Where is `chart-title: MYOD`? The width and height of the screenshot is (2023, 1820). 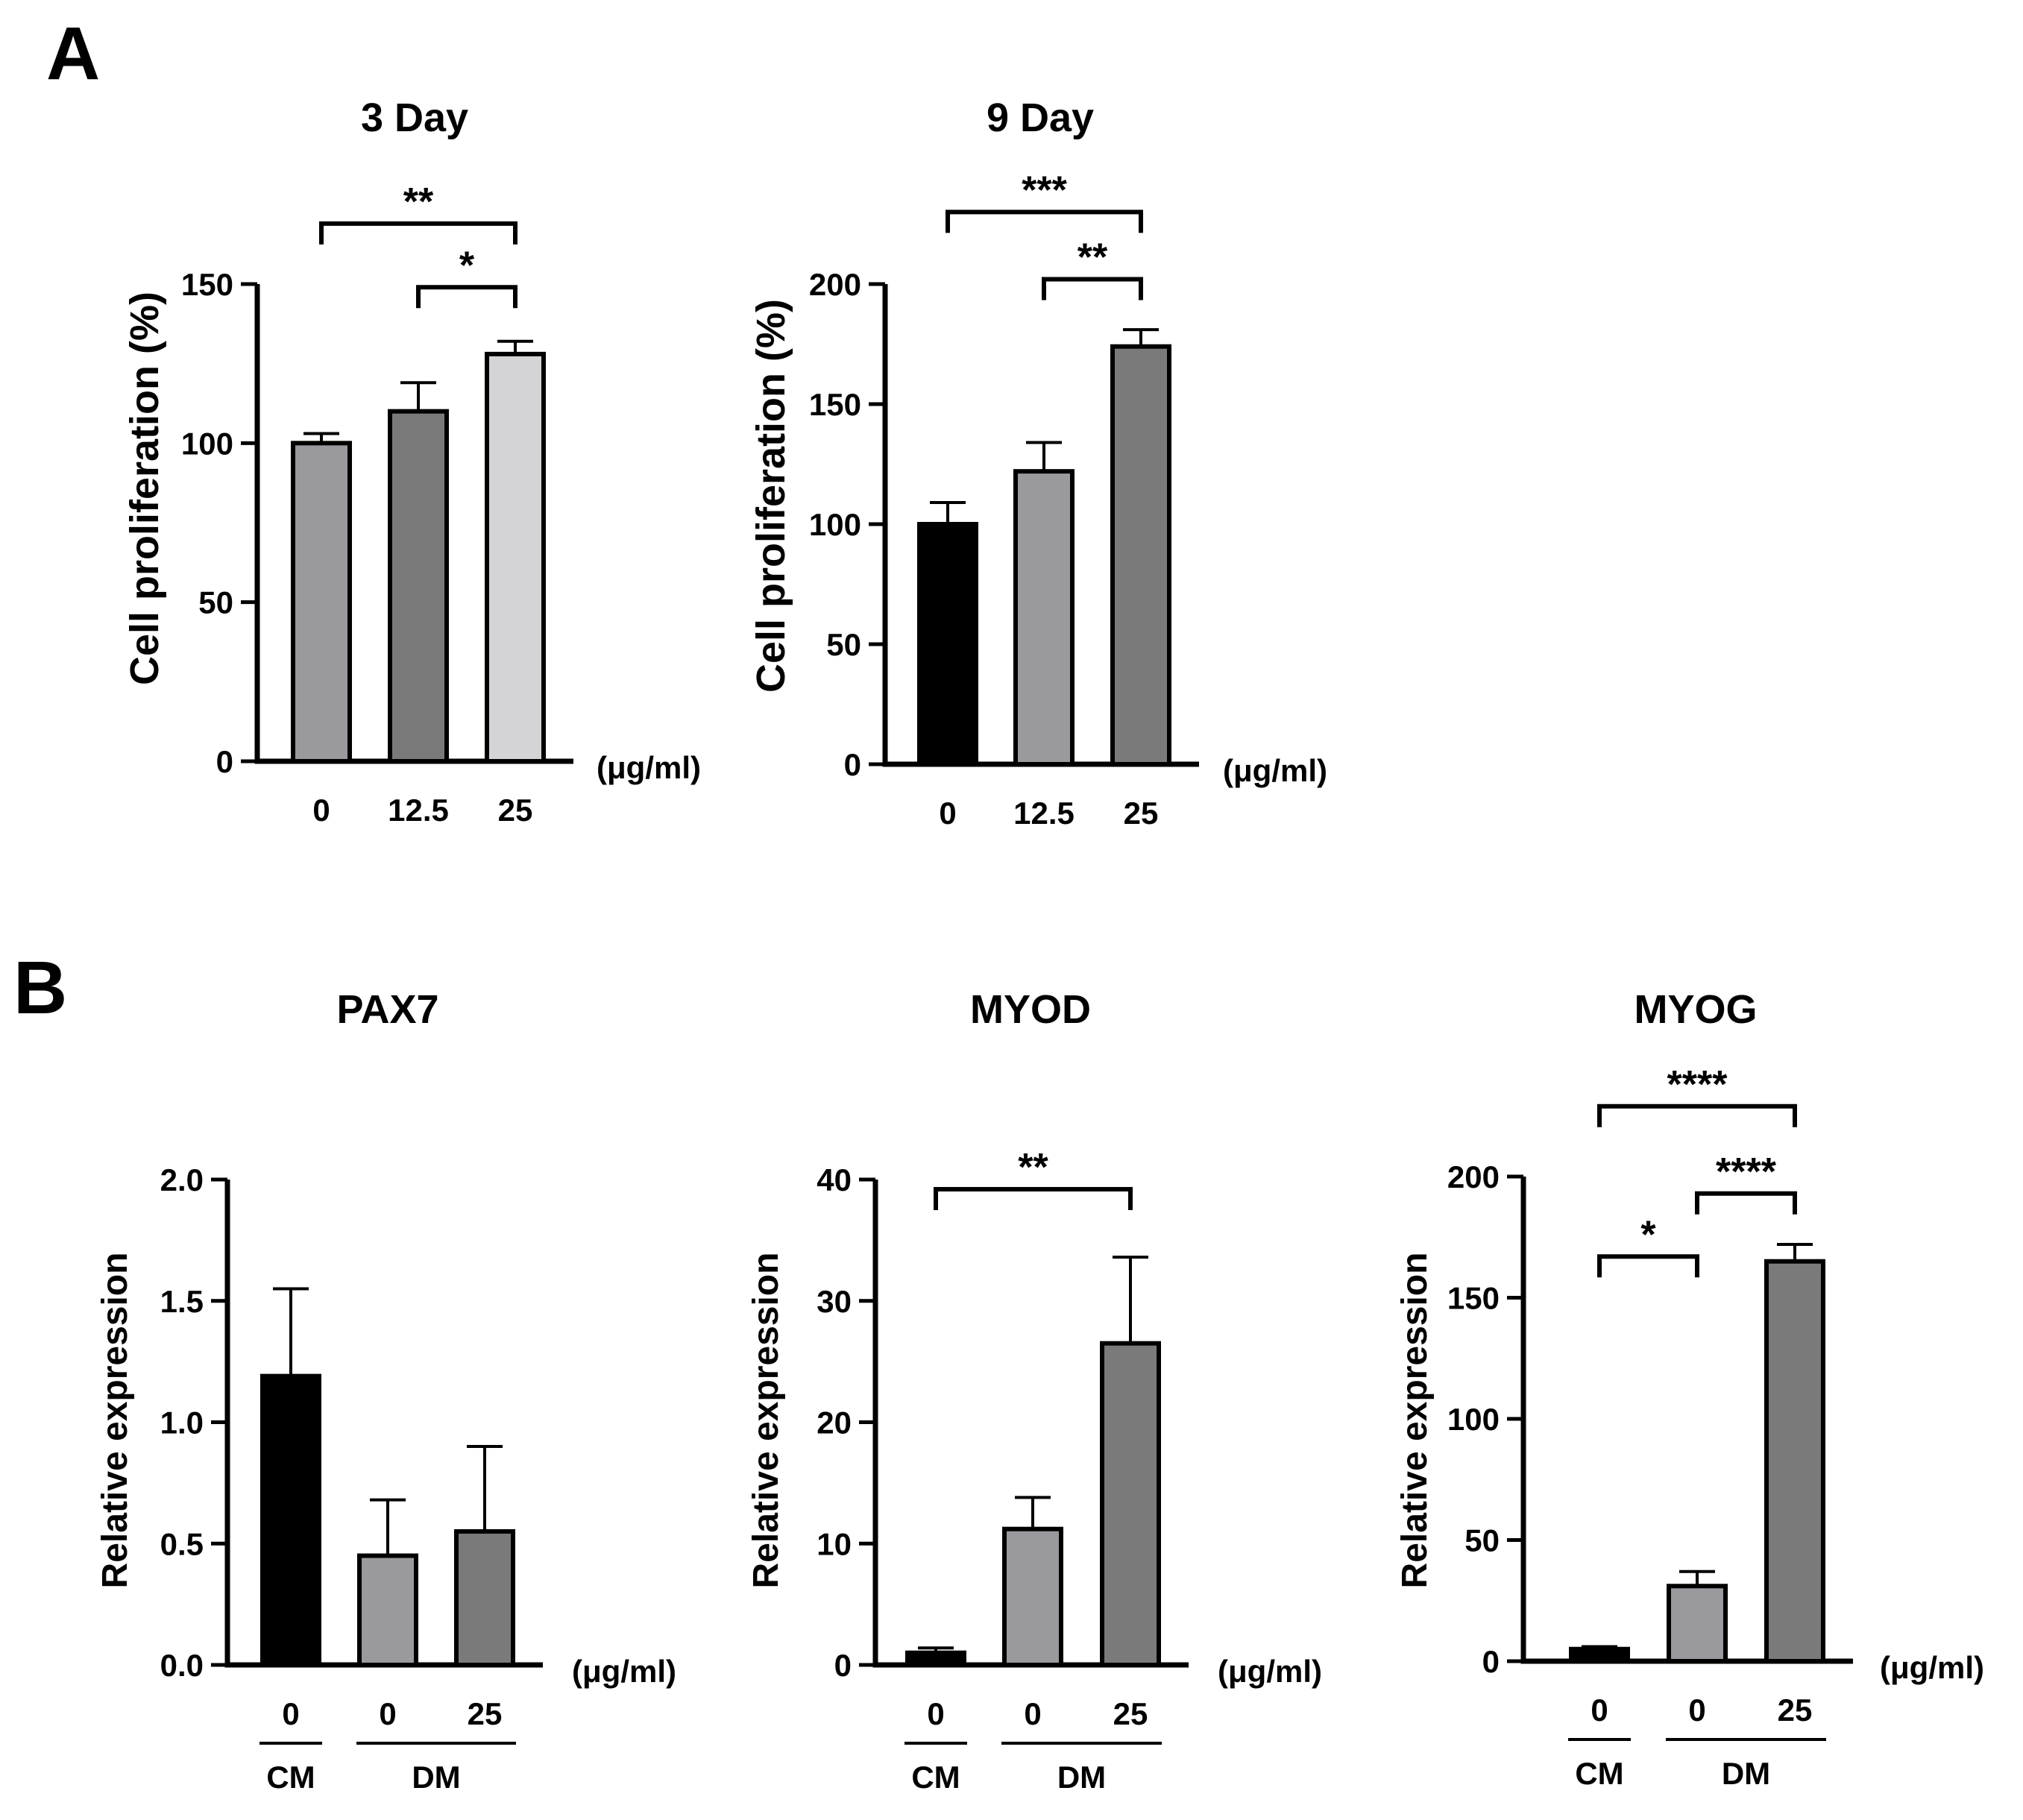 chart-title: MYOD is located at coordinates (1030, 1009).